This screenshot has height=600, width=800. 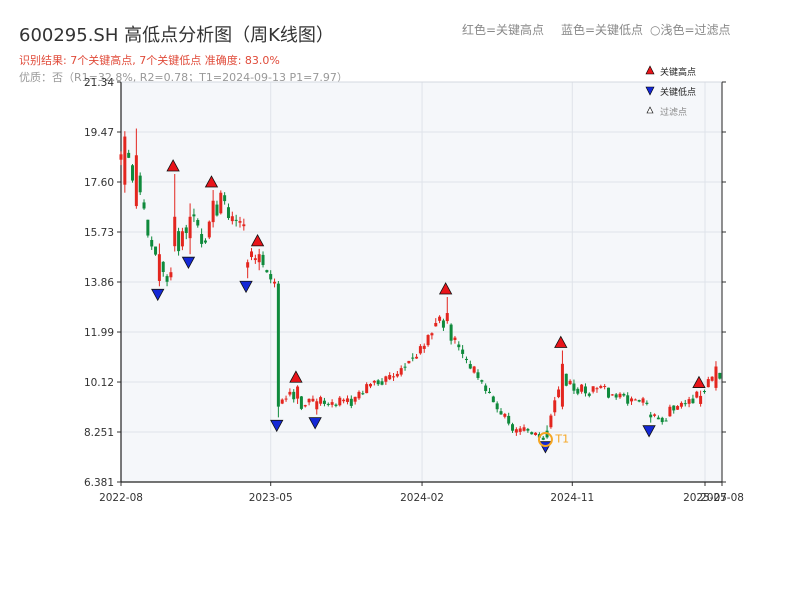 What do you see at coordinates (561, 439) in the screenshot?
I see `t1-label: T1` at bounding box center [561, 439].